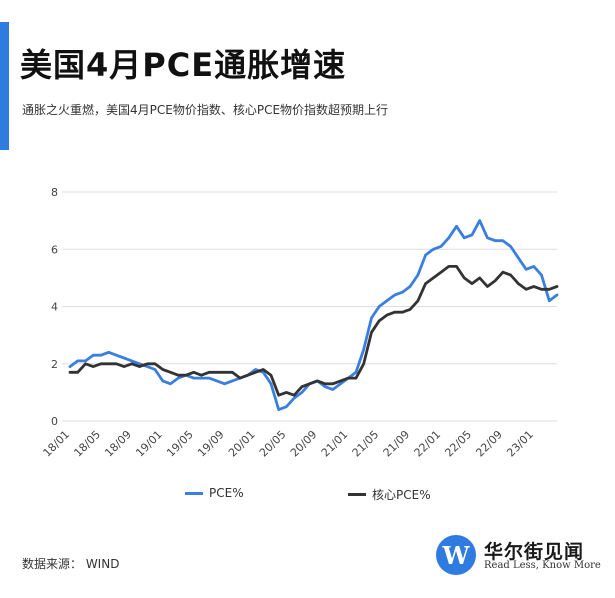 Image resolution: width=615 pixels, height=598 pixels. What do you see at coordinates (194, 493) in the screenshot?
I see `legend-swatch-pce` at bounding box center [194, 493].